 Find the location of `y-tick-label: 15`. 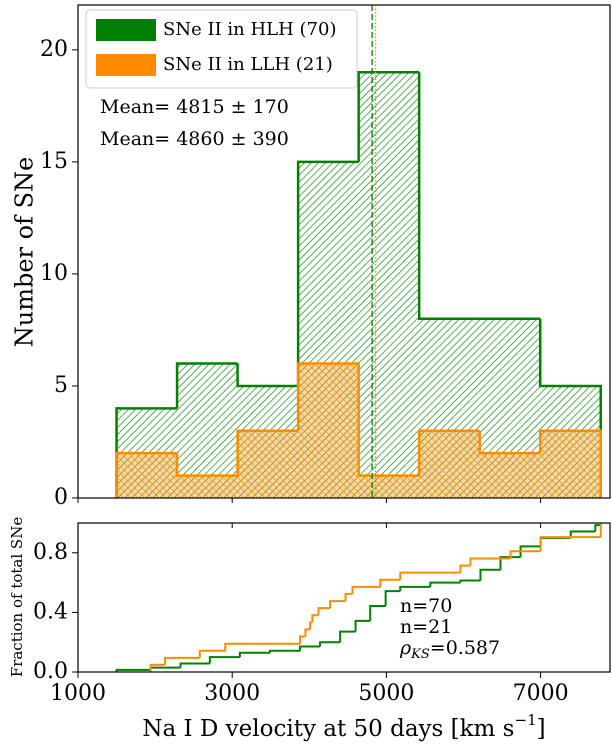

y-tick-label: 15 is located at coordinates (54, 161).